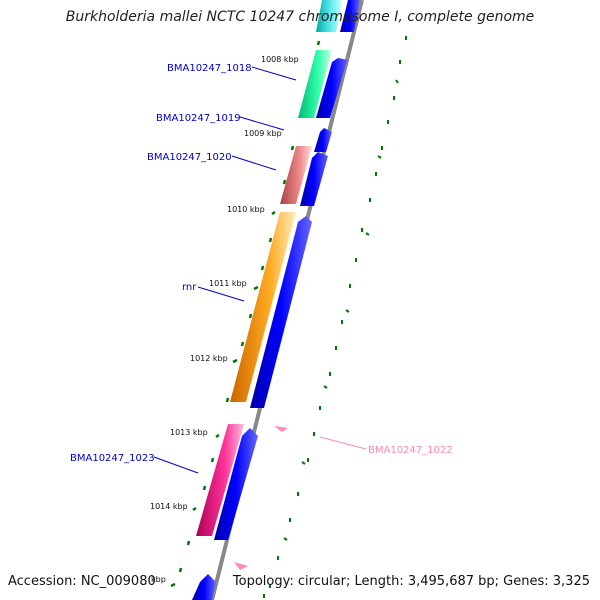  I want to click on cds-arrow-top, so click(350, 16).